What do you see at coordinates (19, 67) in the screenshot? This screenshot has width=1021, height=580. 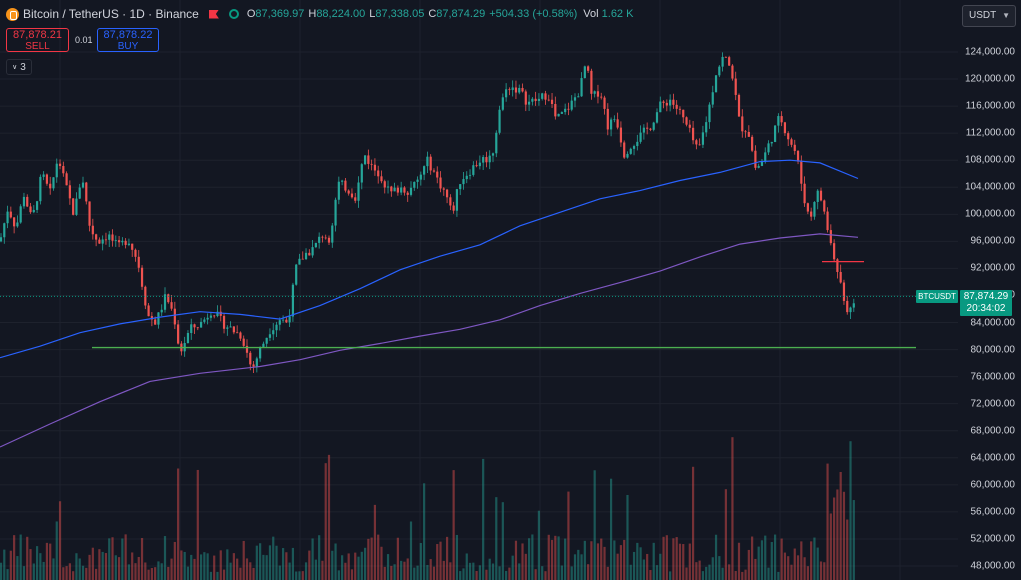 I see `indicators-toggle-button: ∨ 3` at bounding box center [19, 67].